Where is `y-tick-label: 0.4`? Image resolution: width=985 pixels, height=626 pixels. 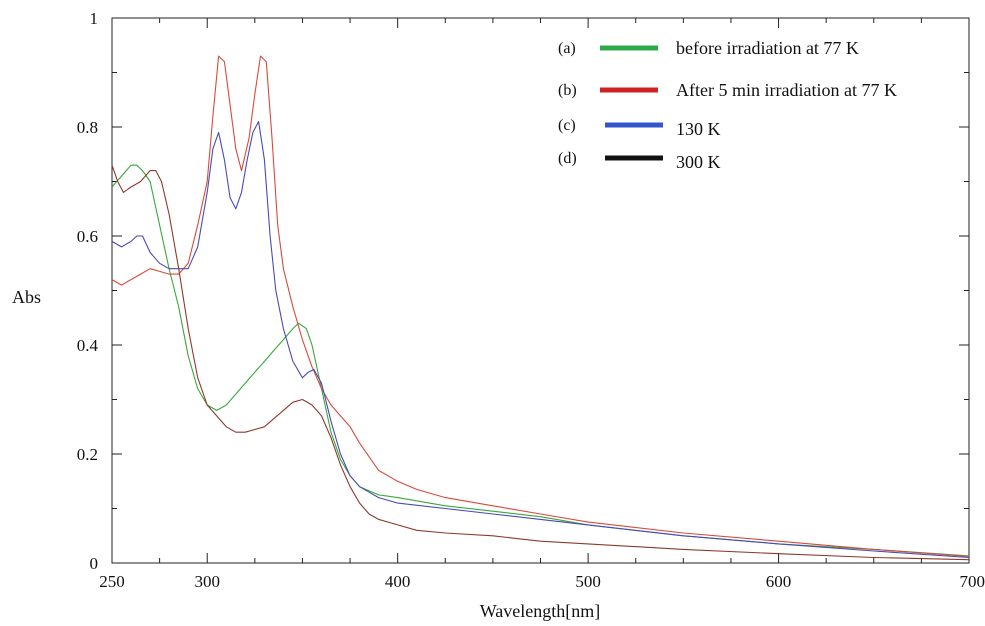
y-tick-label: 0.4 is located at coordinates (88, 345).